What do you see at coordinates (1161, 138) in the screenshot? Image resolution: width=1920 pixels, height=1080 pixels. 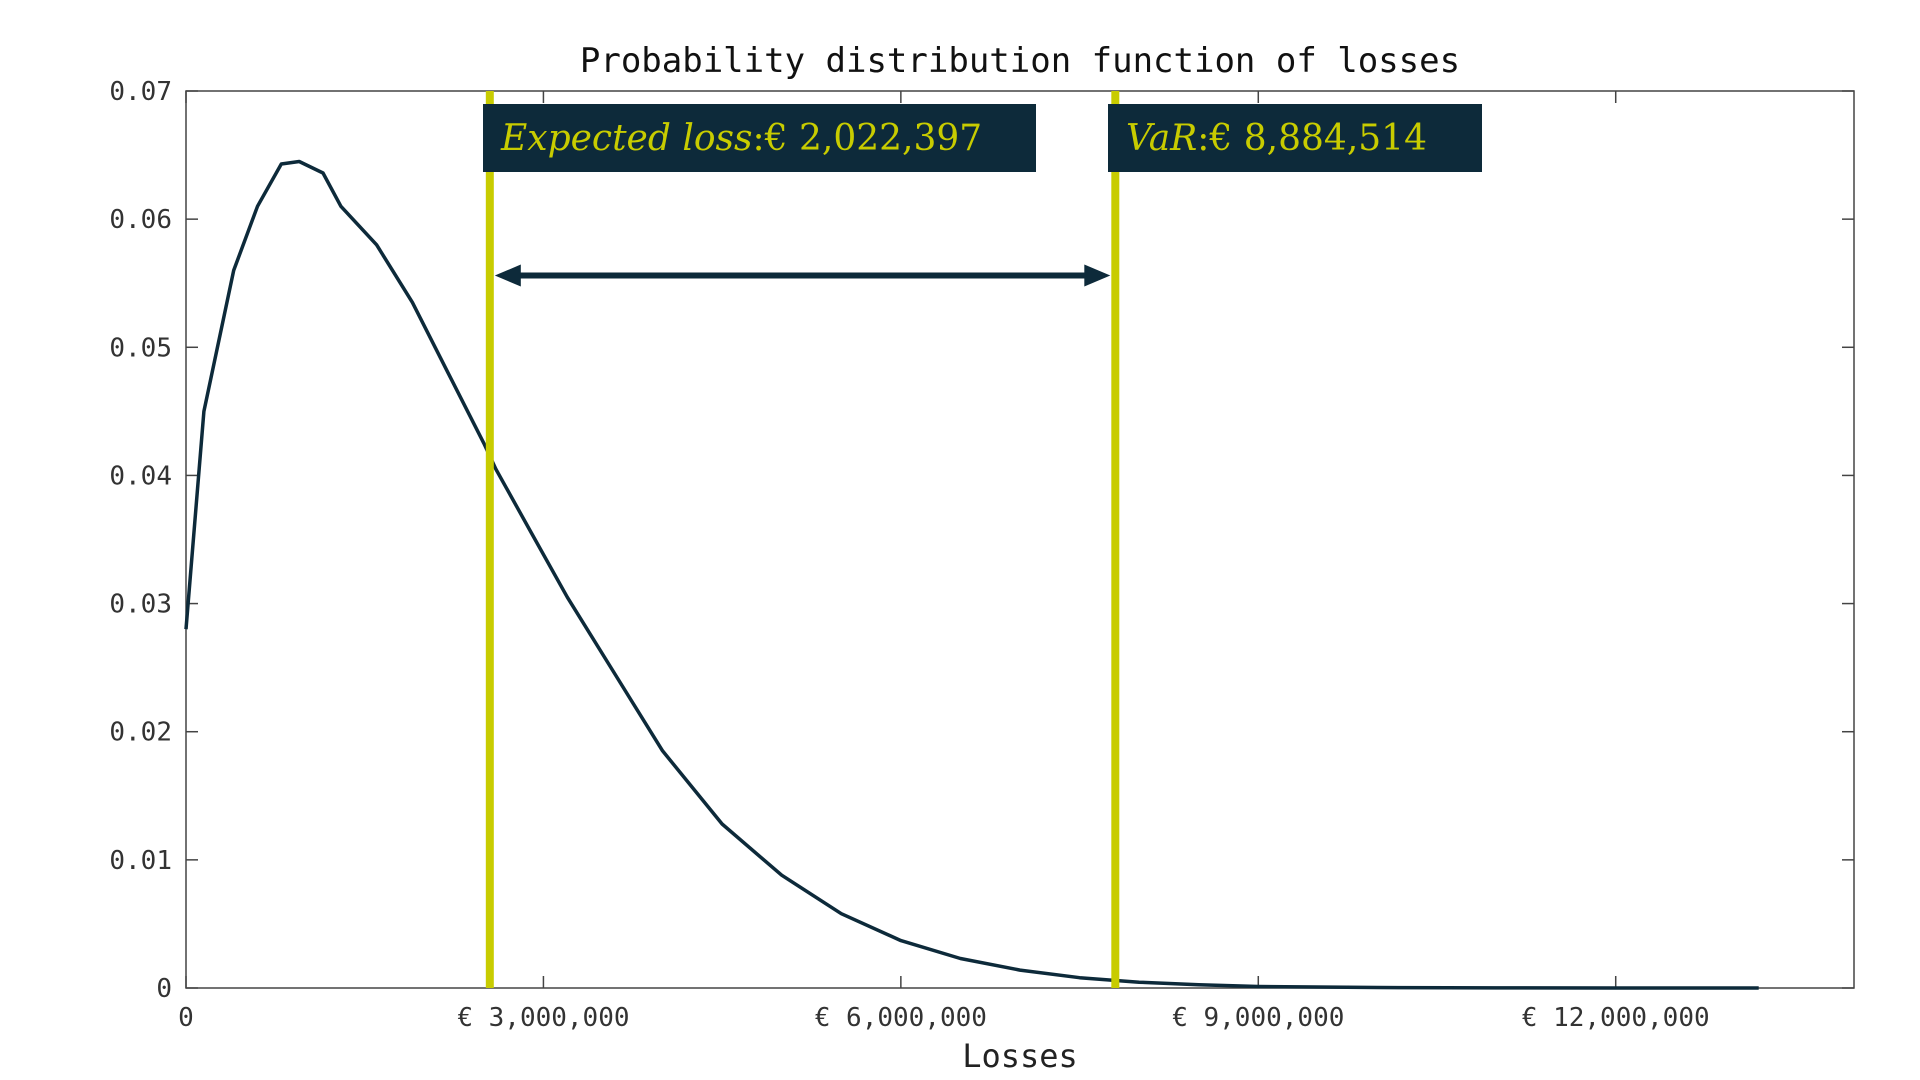 I see `var-annotation-label: VaR` at bounding box center [1161, 138].